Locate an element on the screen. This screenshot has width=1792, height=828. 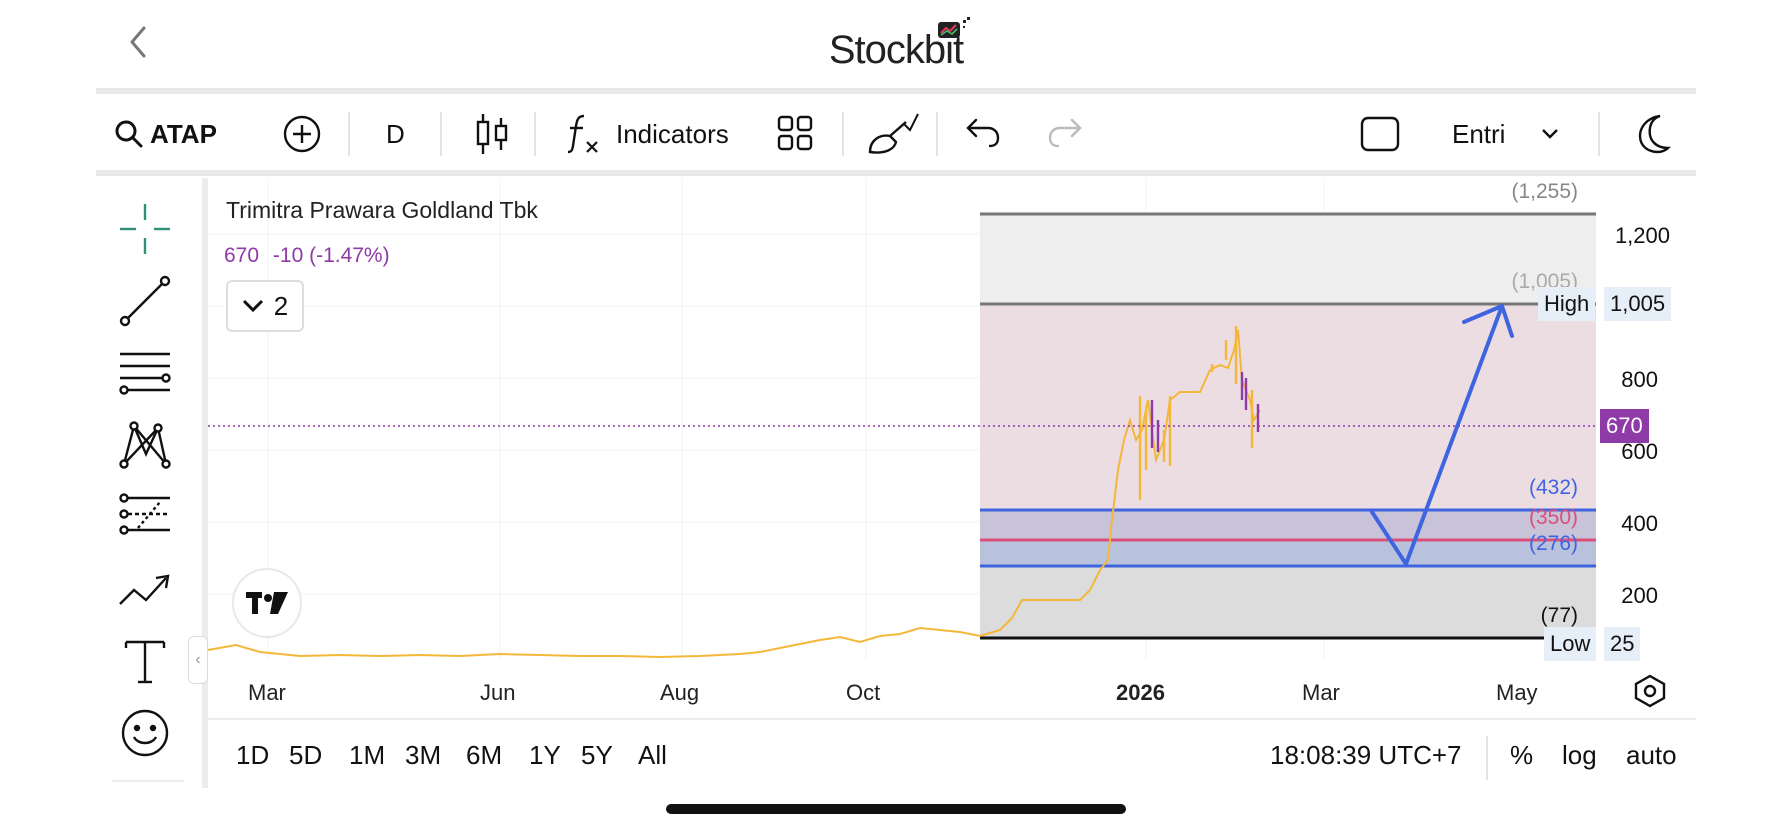
fullscreen-button is located at coordinates (1380, 134).